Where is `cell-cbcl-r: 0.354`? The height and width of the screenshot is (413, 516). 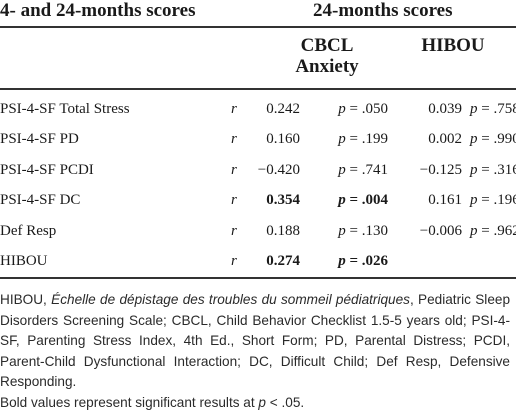
cell-cbcl-r: 0.354 is located at coordinates (275, 200).